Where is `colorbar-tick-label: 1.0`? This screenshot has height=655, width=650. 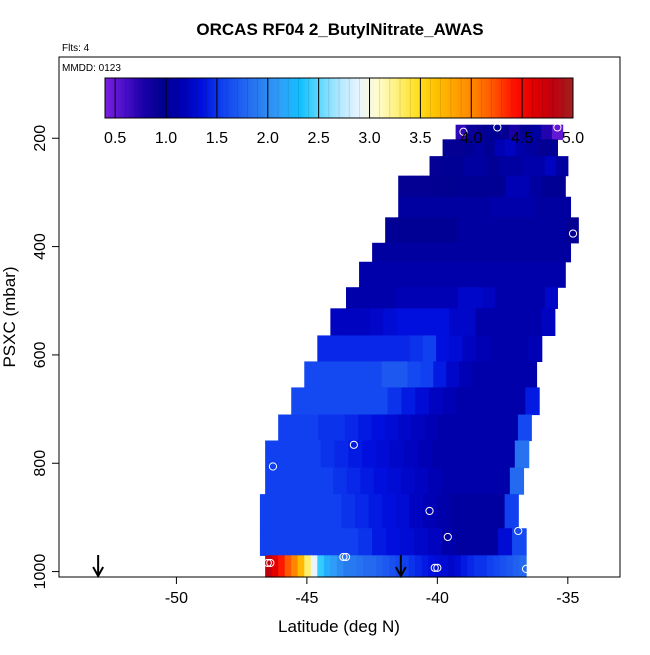 colorbar-tick-label: 1.0 is located at coordinates (166, 138).